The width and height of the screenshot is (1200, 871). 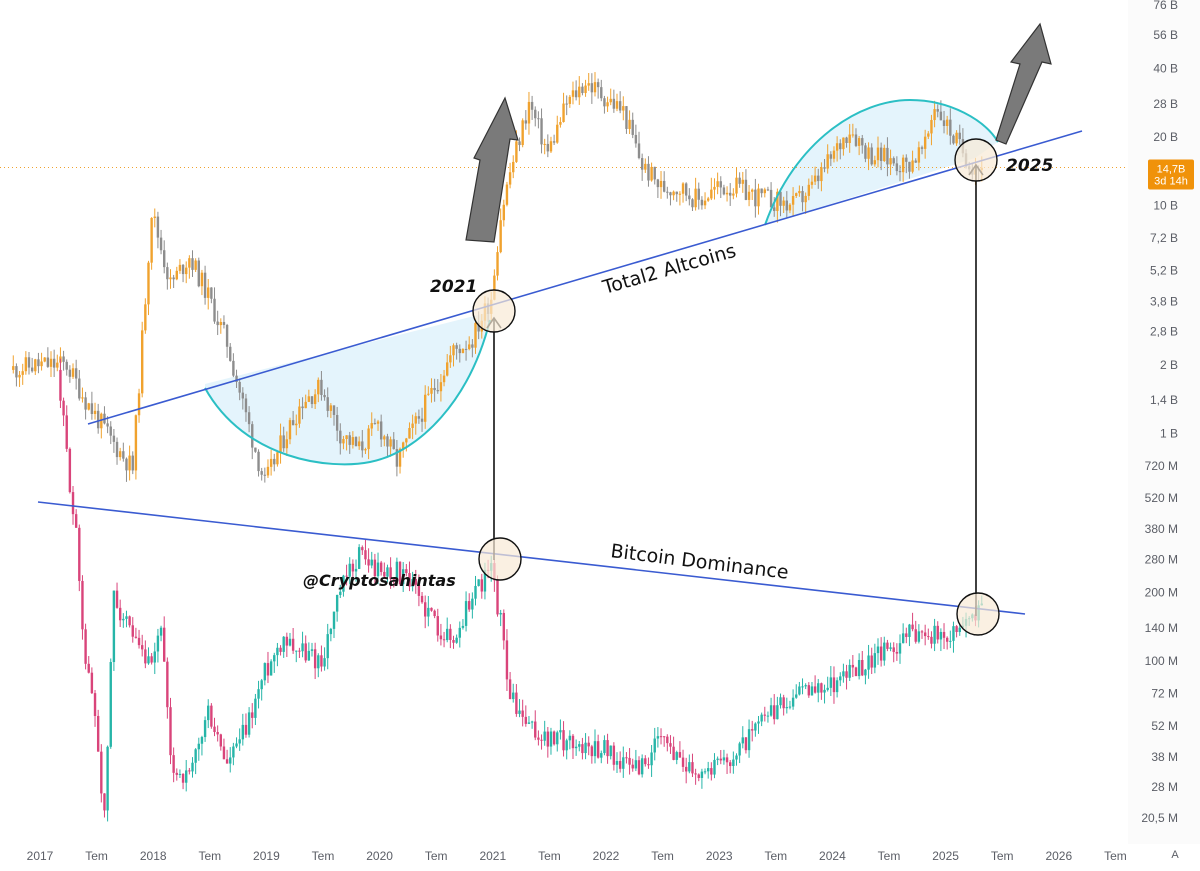 I want to click on circle-2025-altcoins, so click(x=976, y=160).